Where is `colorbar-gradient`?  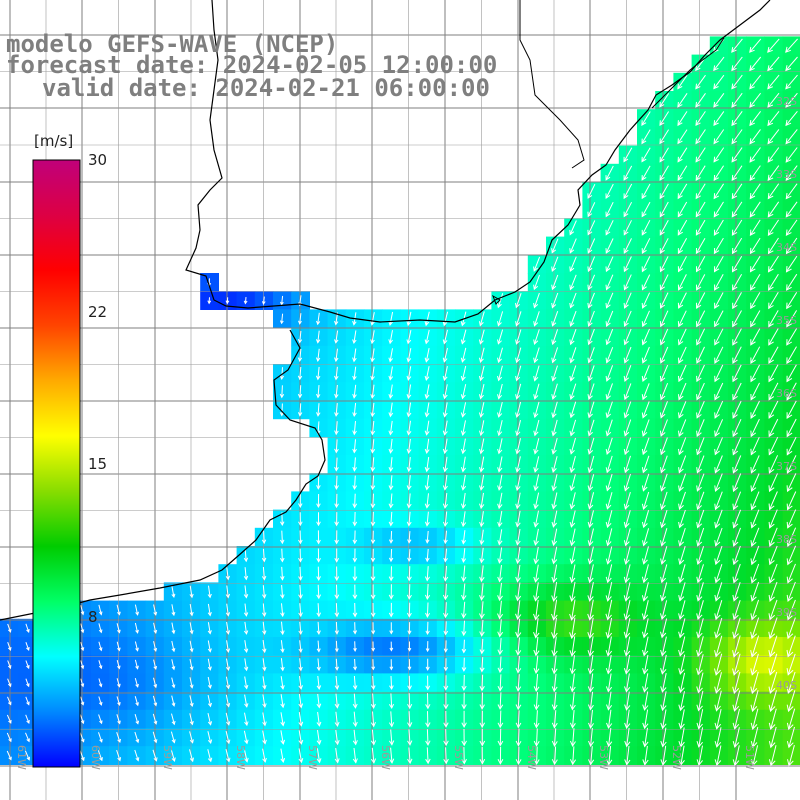
colorbar-gradient is located at coordinates (56, 463).